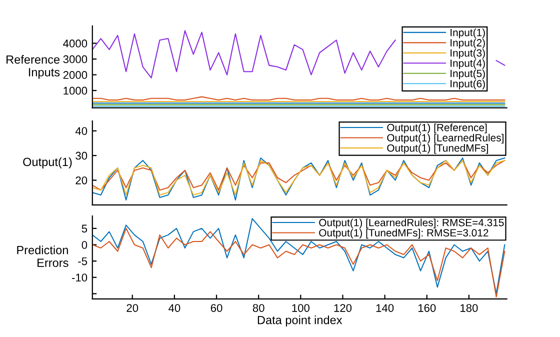 The height and width of the screenshot is (337, 560). Describe the element at coordinates (42, 256) in the screenshot. I see `y-axis-title: Prediction Errors` at that location.